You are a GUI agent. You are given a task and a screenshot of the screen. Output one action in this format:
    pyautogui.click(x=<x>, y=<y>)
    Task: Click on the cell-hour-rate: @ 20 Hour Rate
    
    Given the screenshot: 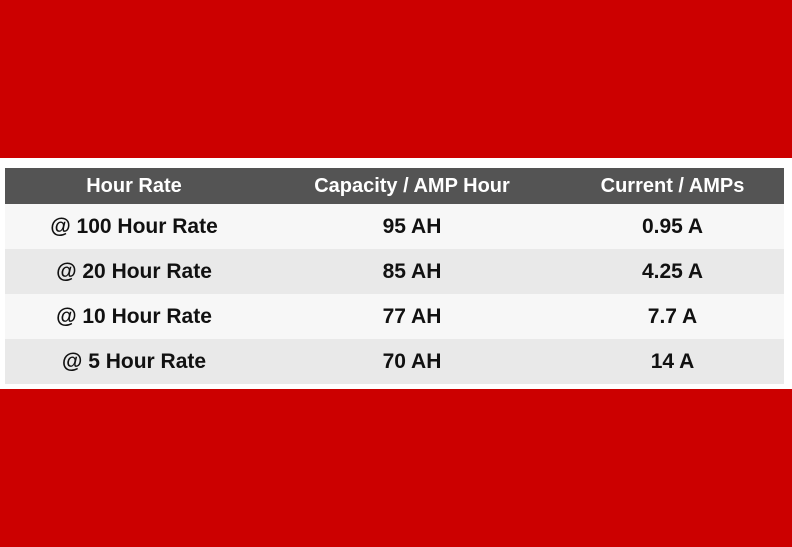 What is the action you would take?
    pyautogui.click(x=134, y=271)
    